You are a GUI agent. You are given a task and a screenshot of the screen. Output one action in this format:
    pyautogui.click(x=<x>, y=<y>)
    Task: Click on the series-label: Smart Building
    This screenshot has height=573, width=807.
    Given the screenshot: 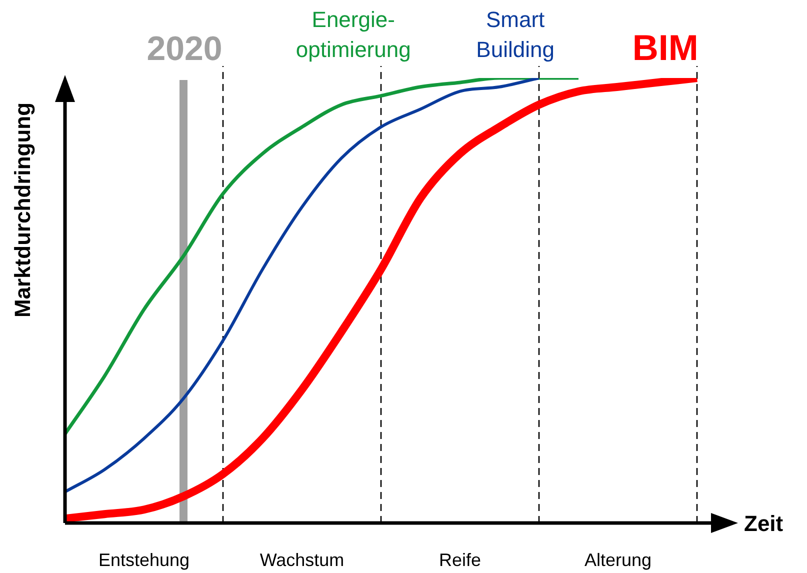 What is the action you would take?
    pyautogui.click(x=515, y=34)
    